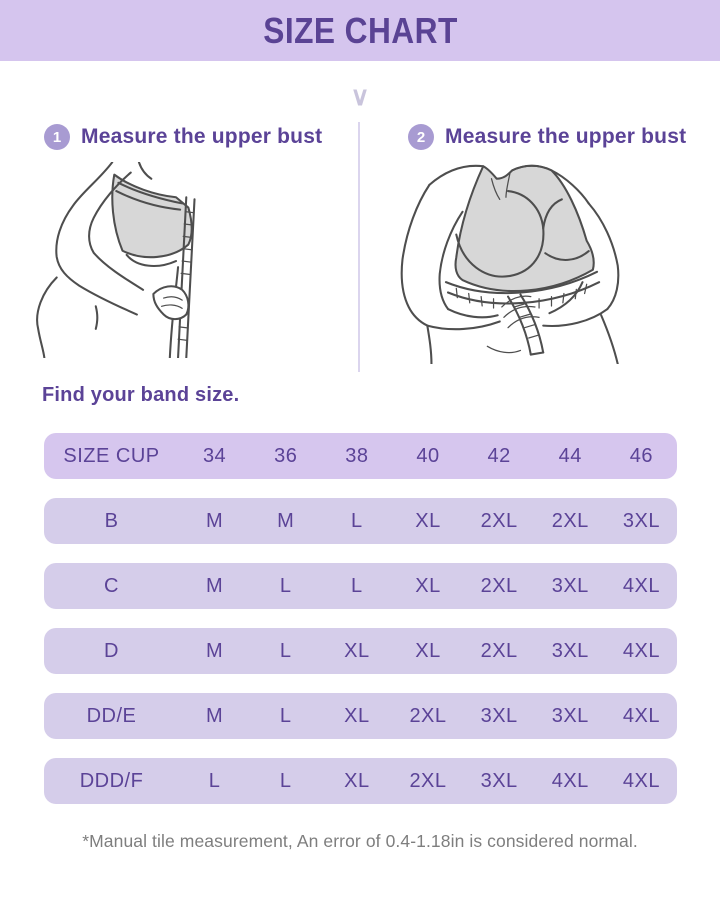 The width and height of the screenshot is (720, 900). I want to click on step-2-header: 2 Measure the upper bust, so click(540, 137).